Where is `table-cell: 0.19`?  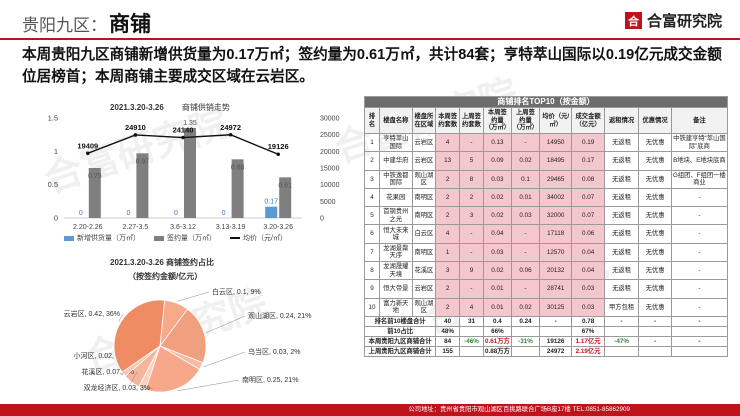
table-cell: 0.19 is located at coordinates (588, 142).